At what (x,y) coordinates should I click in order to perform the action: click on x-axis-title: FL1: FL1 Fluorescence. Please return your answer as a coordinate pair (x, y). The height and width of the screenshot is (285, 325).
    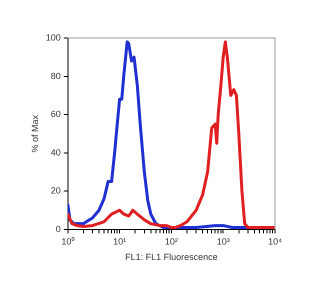
    Looking at the image, I should click on (171, 257).